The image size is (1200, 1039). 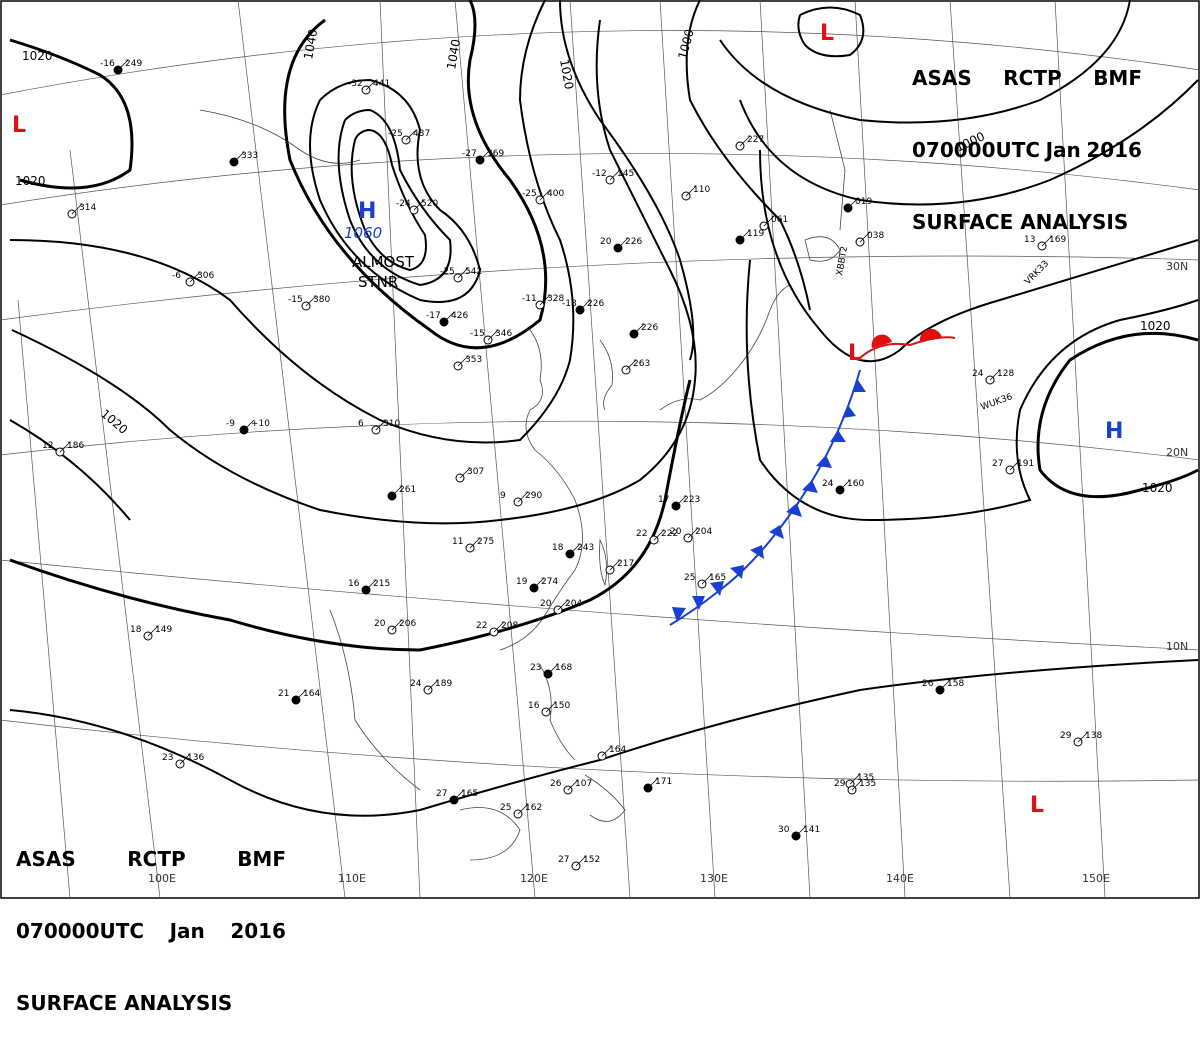 What do you see at coordinates (447, 319) in the screenshot?
I see `station-plot: -17 426` at bounding box center [447, 319].